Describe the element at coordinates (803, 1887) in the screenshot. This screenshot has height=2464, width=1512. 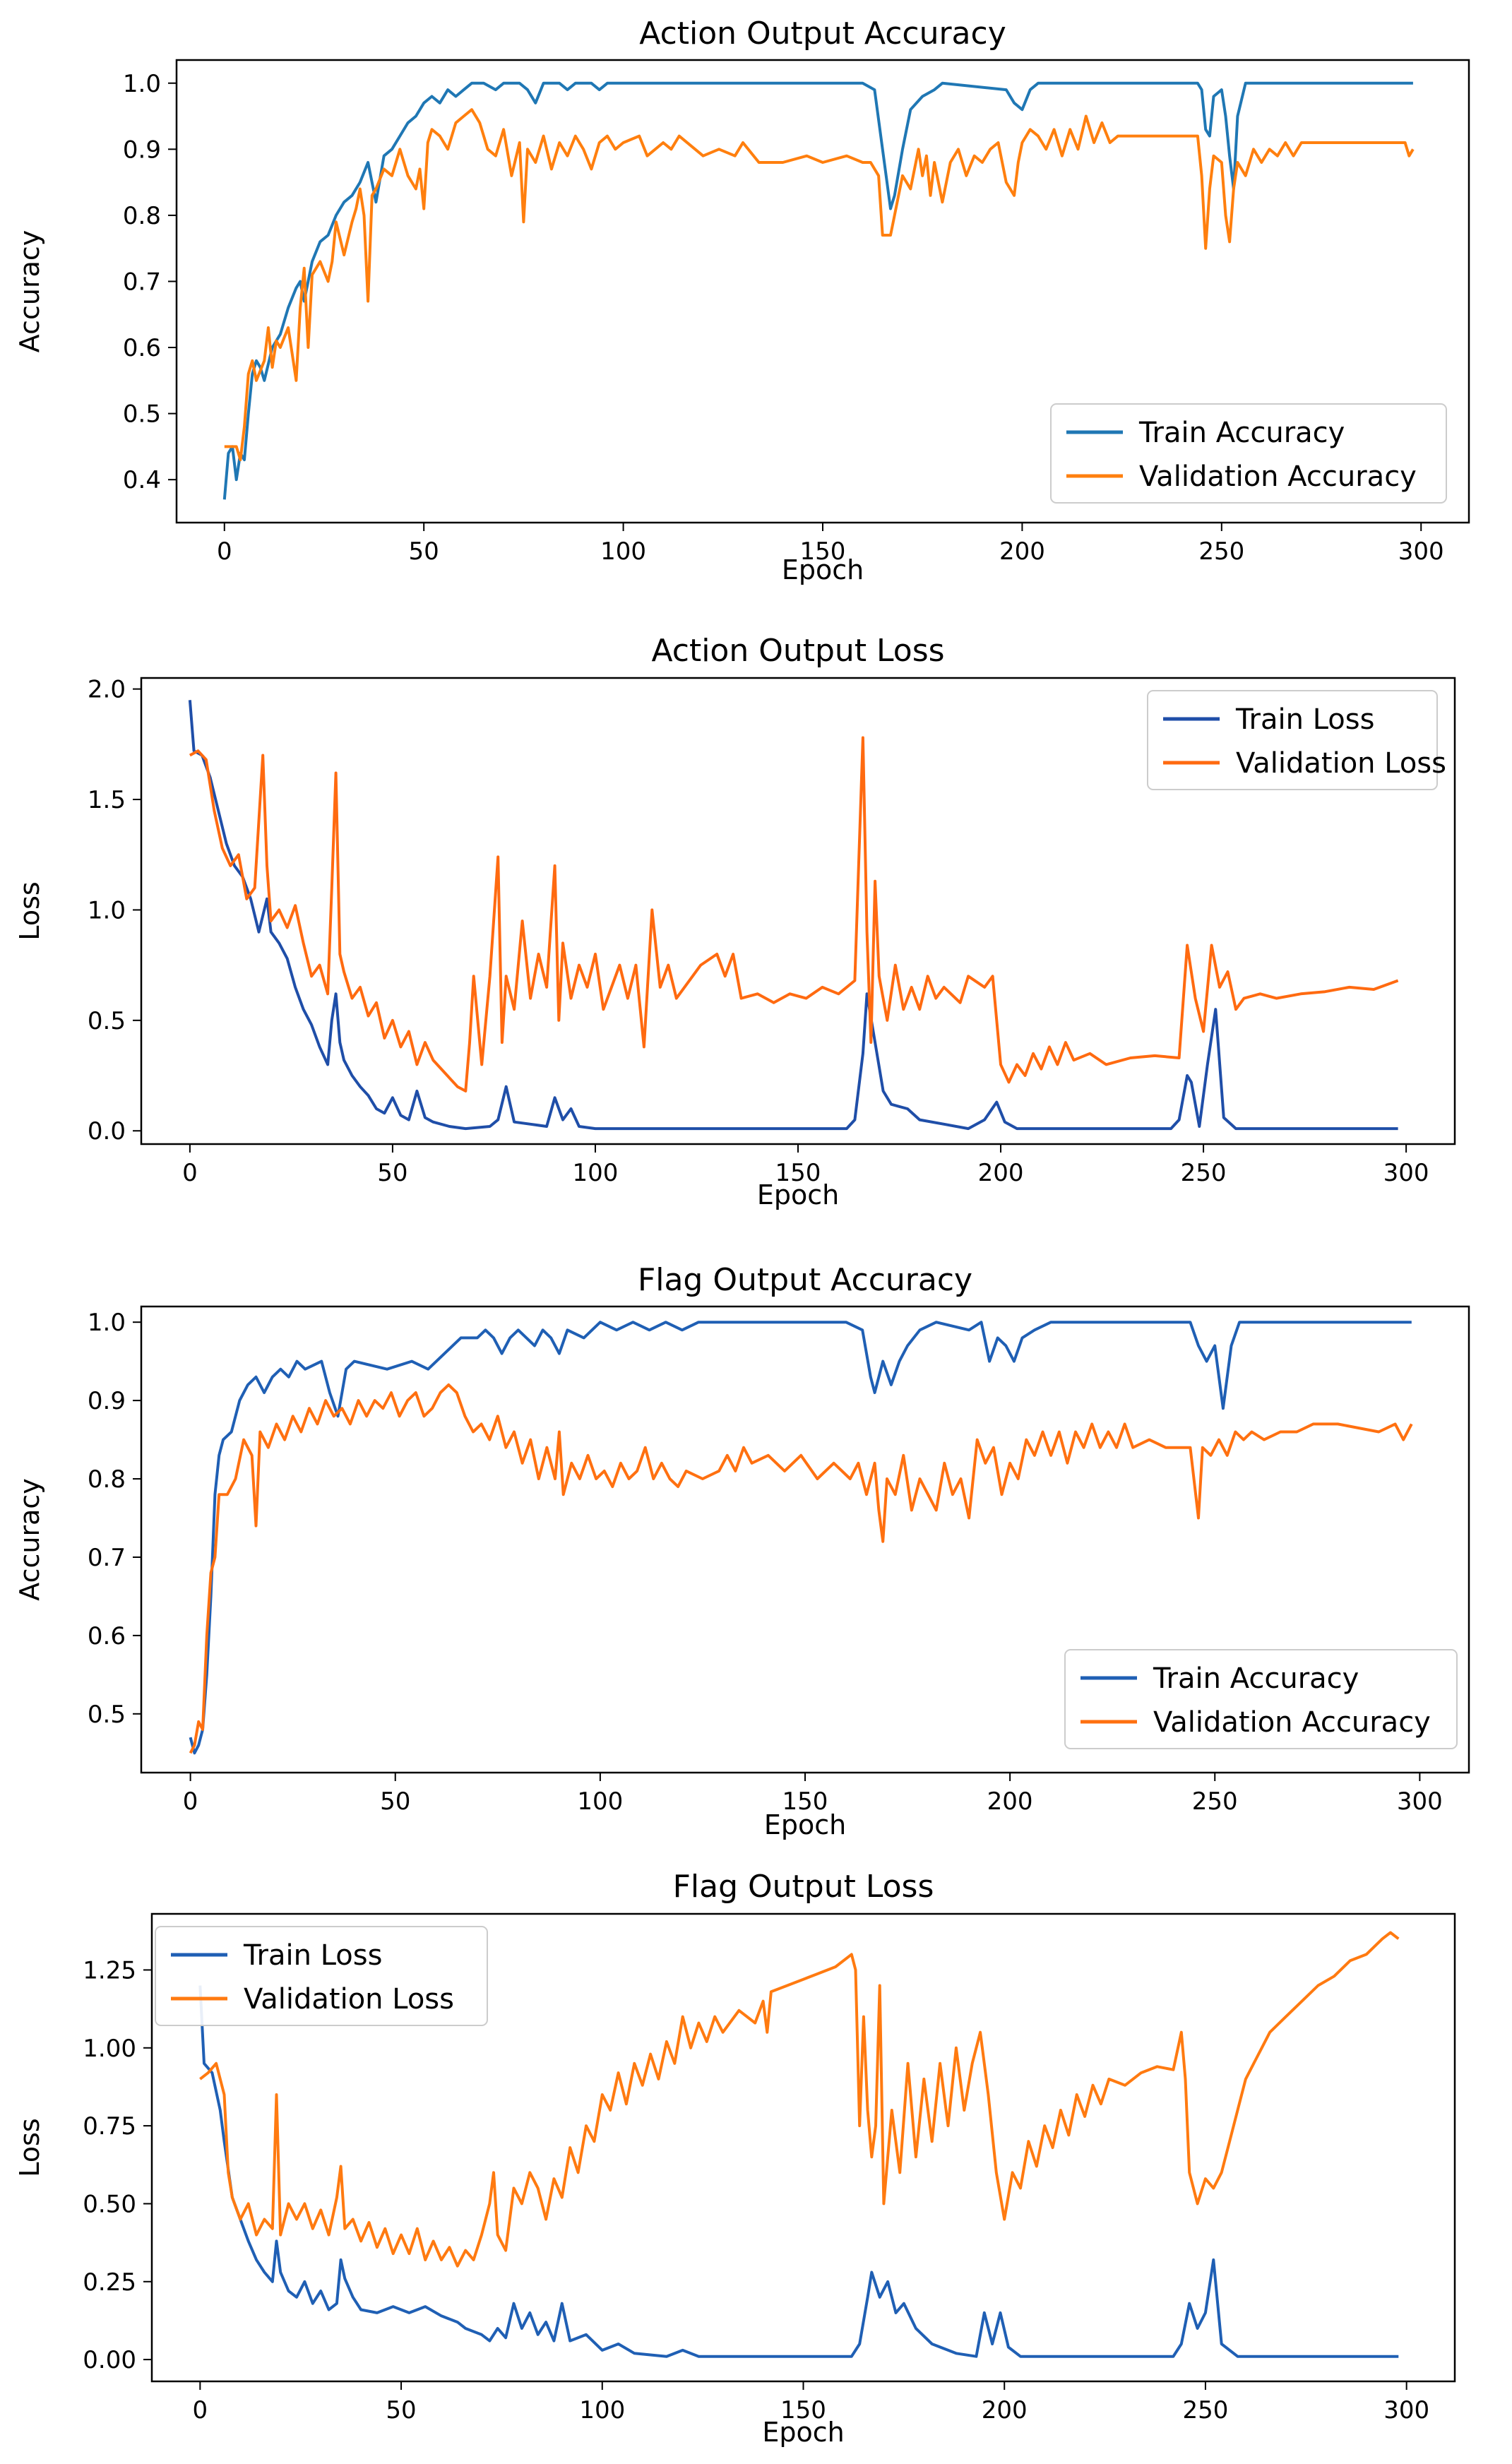
I see `chart-title: Flag Output Loss` at that location.